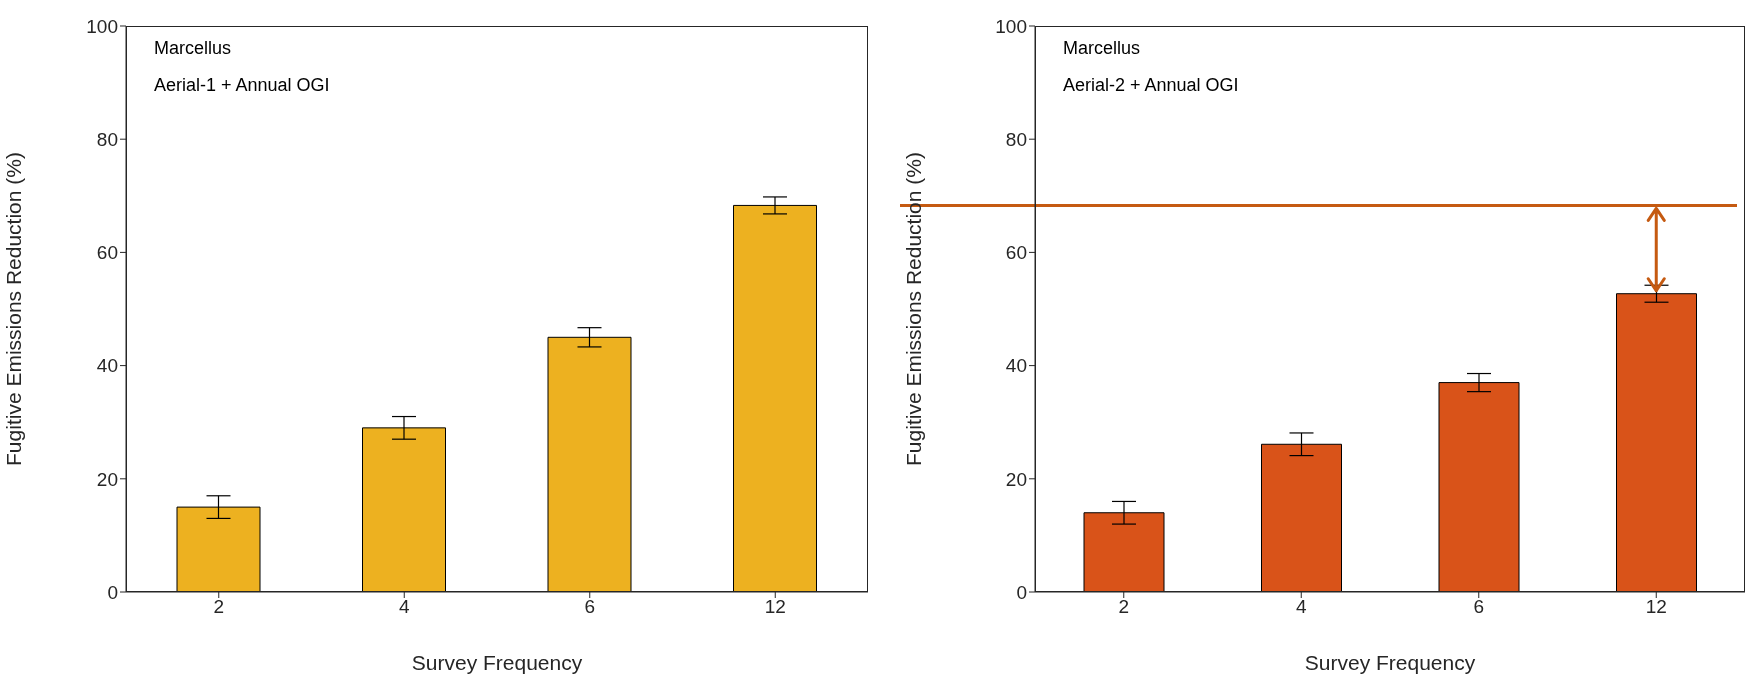 This screenshot has width=1755, height=678. Describe the element at coordinates (242, 85) in the screenshot. I see `annotation: Aerial-1 + Annual OGI` at that location.